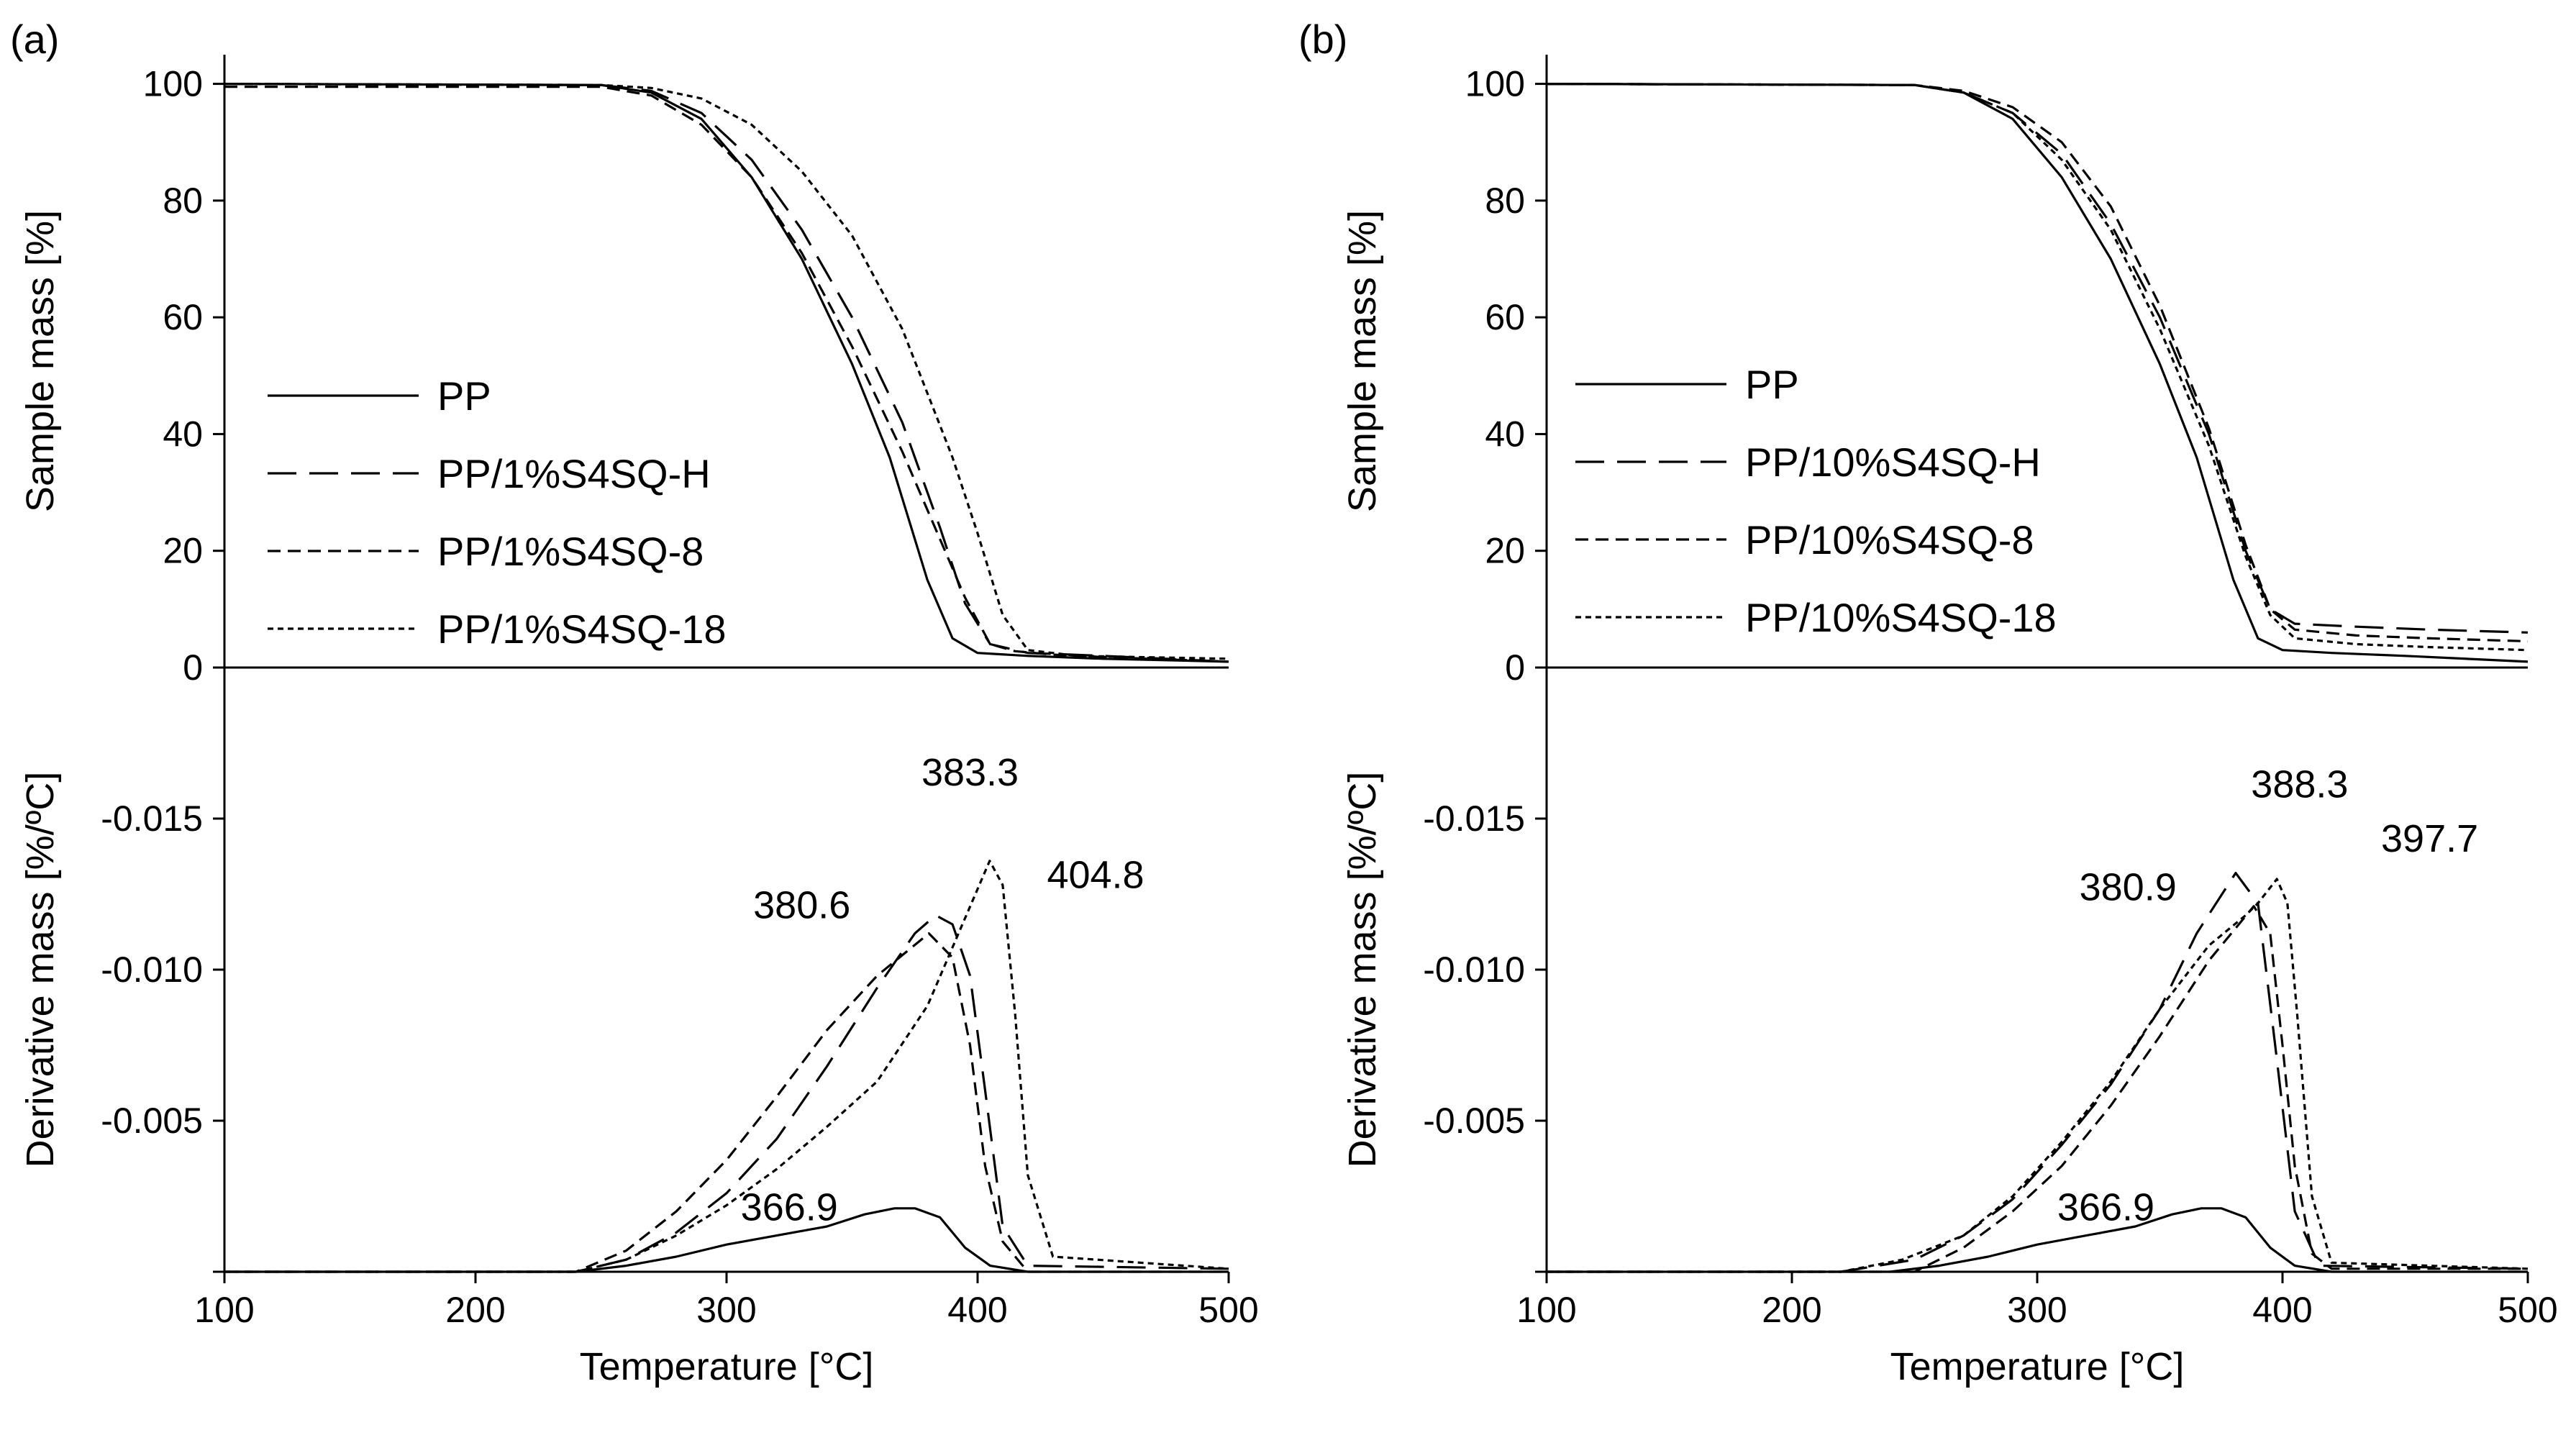 This screenshot has width=2576, height=1448. What do you see at coordinates (1095, 875) in the screenshot?
I see `peak-annotation: 404.8` at bounding box center [1095, 875].